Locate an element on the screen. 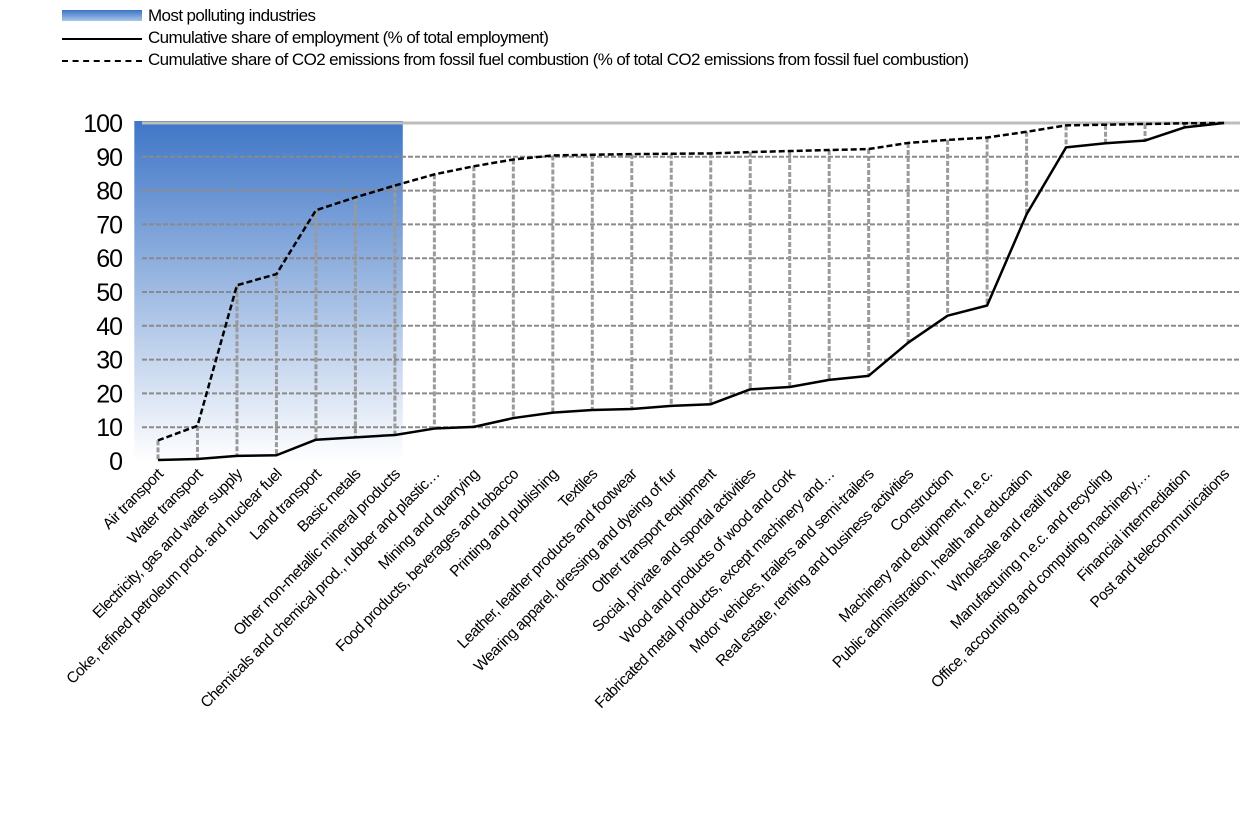  y-tick-label: 10 is located at coordinates (109, 428).